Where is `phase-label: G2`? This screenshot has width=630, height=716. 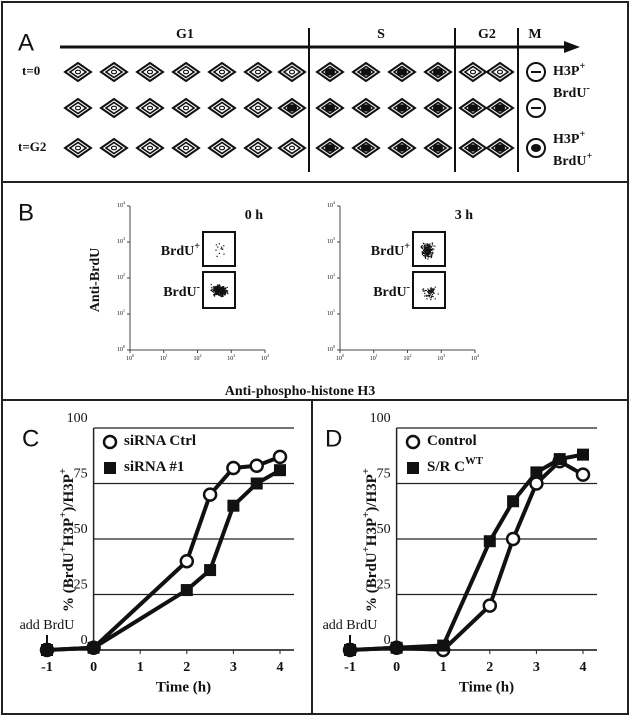 phase-label: G2 is located at coordinates (487, 34).